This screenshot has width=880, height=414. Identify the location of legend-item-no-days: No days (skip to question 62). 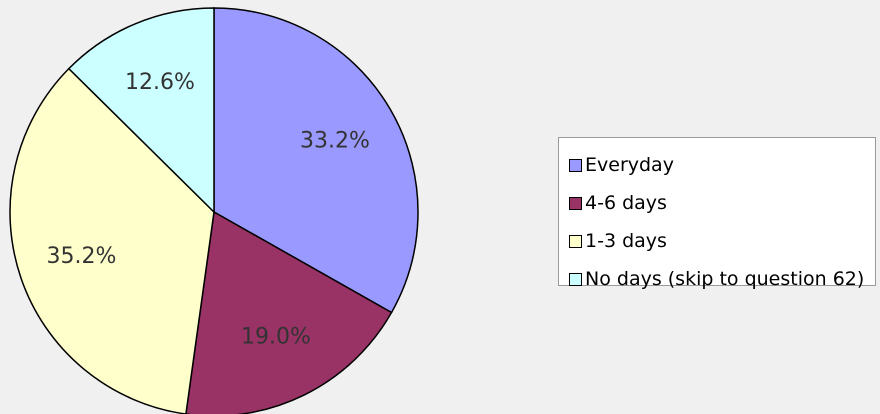
(722, 279).